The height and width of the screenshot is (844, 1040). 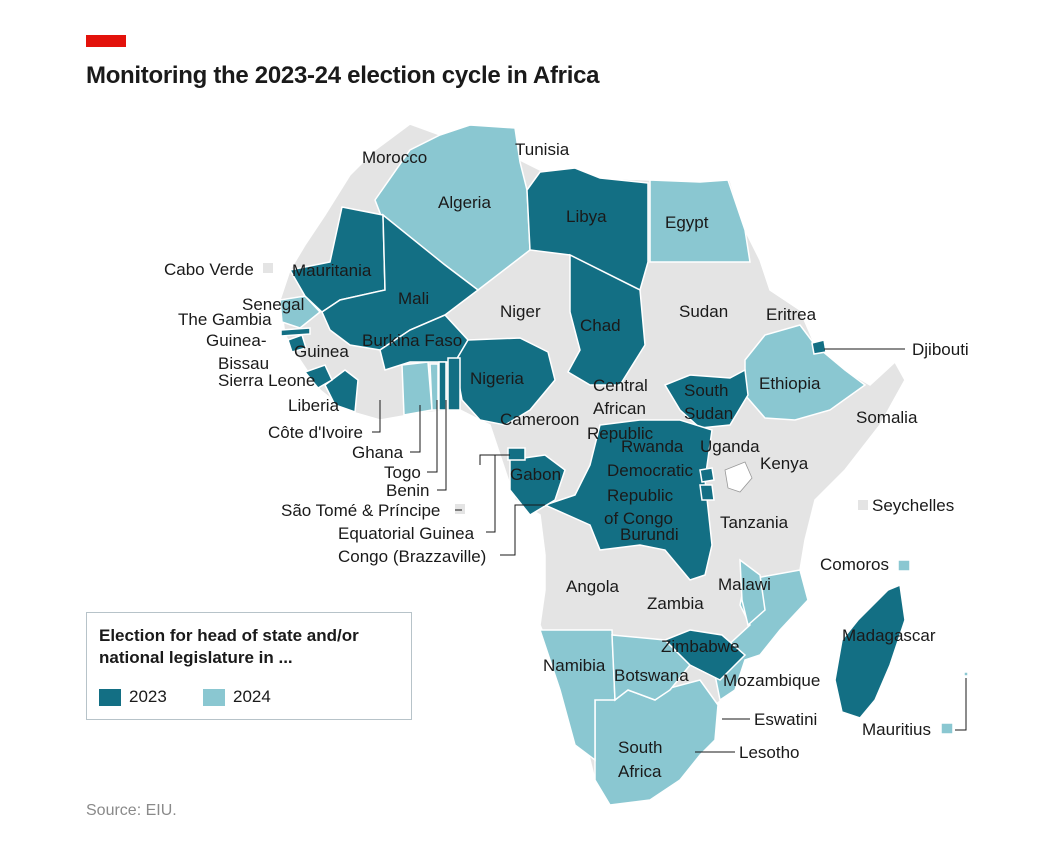 I want to click on label-sao-tome: São Tomé & Príncipe, so click(x=360, y=510).